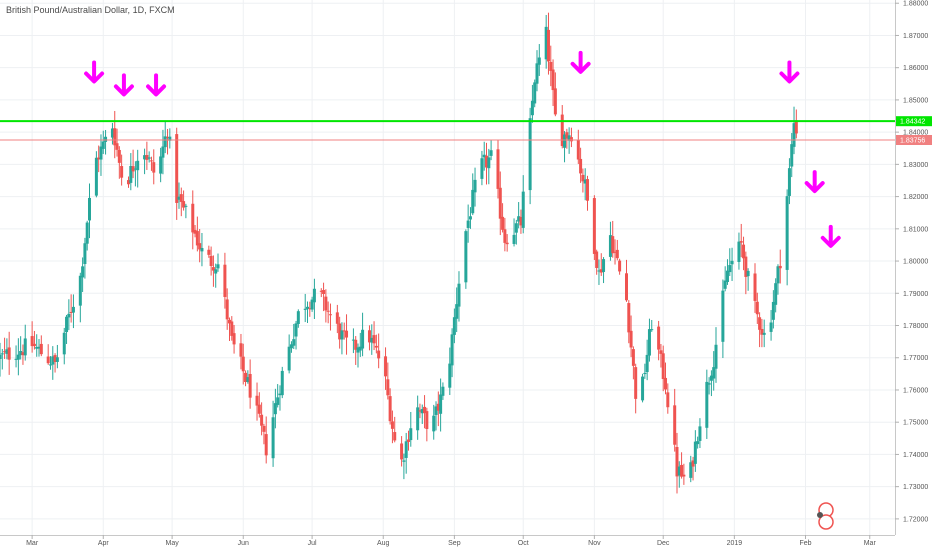 The height and width of the screenshot is (550, 932). Describe the element at coordinates (383, 543) in the screenshot. I see `x-tick-label: Aug` at that location.